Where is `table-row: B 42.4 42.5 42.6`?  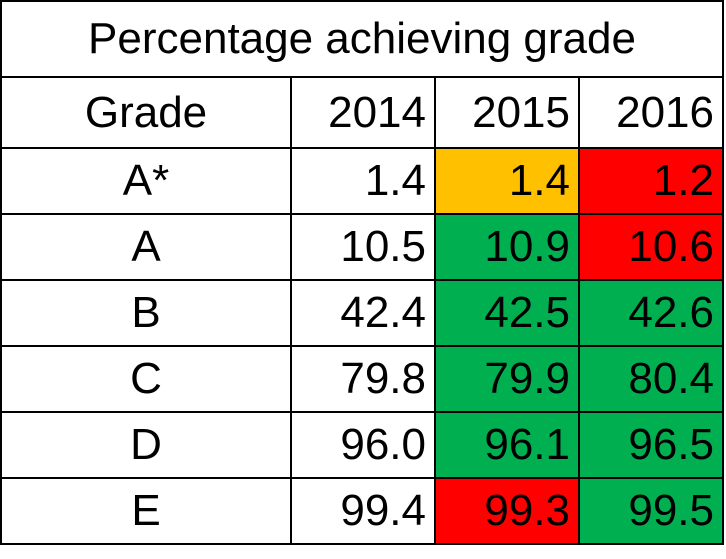
table-row: B 42.4 42.5 42.6 is located at coordinates (362, 313).